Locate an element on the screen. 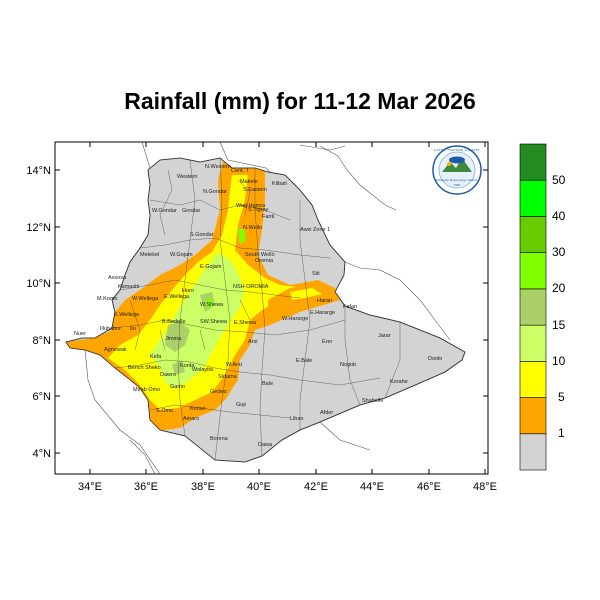 This screenshot has width=600, height=600. zone-label: N.Wello is located at coordinates (252, 228).